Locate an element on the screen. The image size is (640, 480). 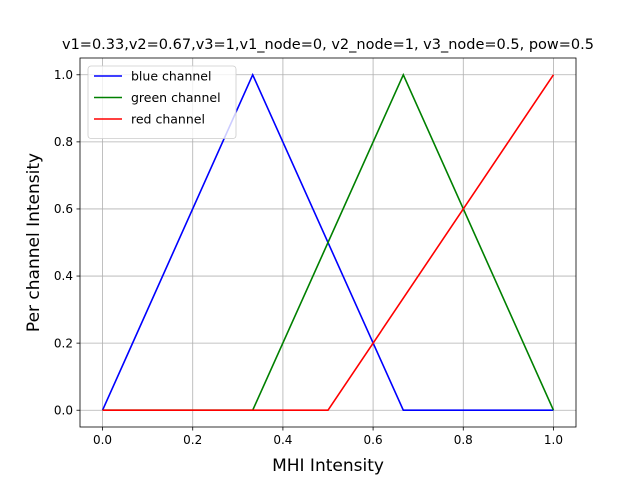
x-tick-label: 0.6 is located at coordinates (373, 440).